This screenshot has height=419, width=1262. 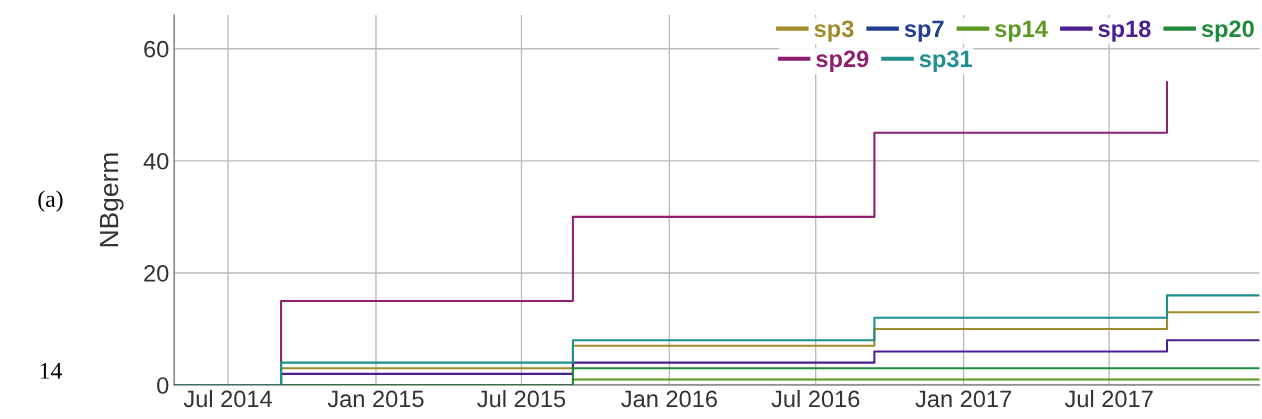 I want to click on x-tick-label: Jul 2017, so click(x=1108, y=398).